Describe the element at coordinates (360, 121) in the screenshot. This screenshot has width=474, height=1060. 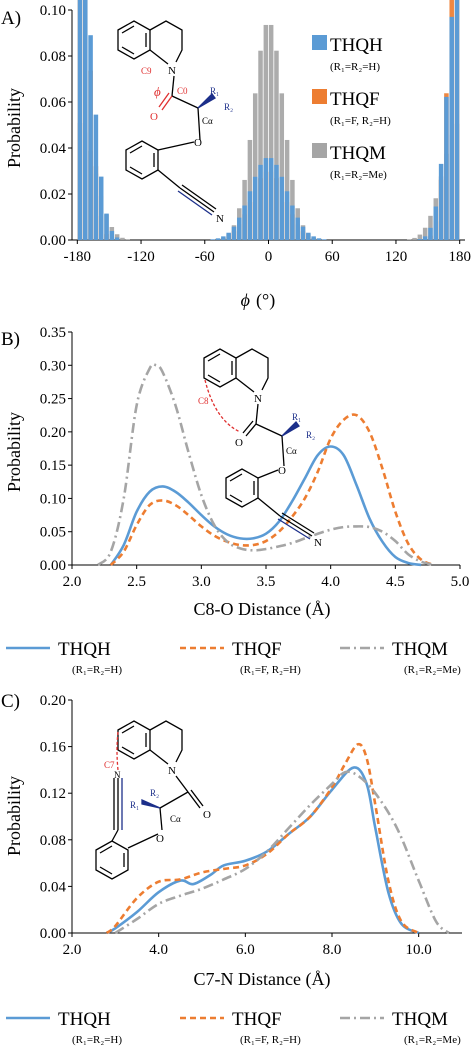
I see `legend-a-thqf-sub: (R₁=F, R₂=H)` at that location.